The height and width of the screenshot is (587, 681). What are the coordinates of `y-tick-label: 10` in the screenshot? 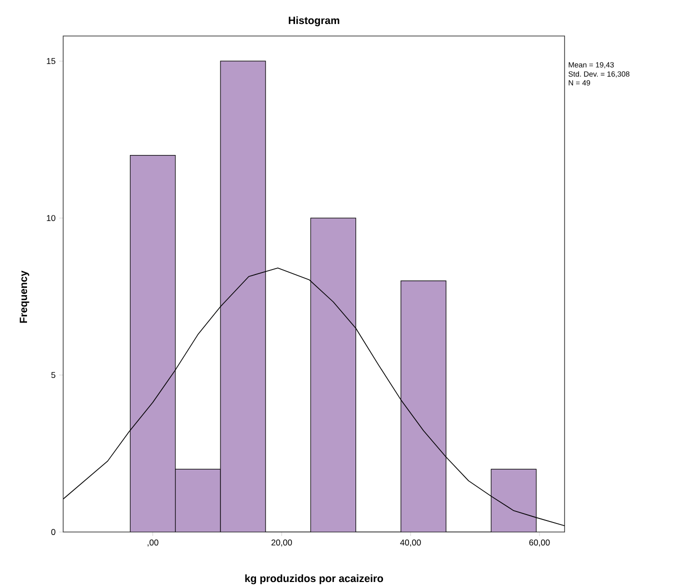 It's located at (51, 218).